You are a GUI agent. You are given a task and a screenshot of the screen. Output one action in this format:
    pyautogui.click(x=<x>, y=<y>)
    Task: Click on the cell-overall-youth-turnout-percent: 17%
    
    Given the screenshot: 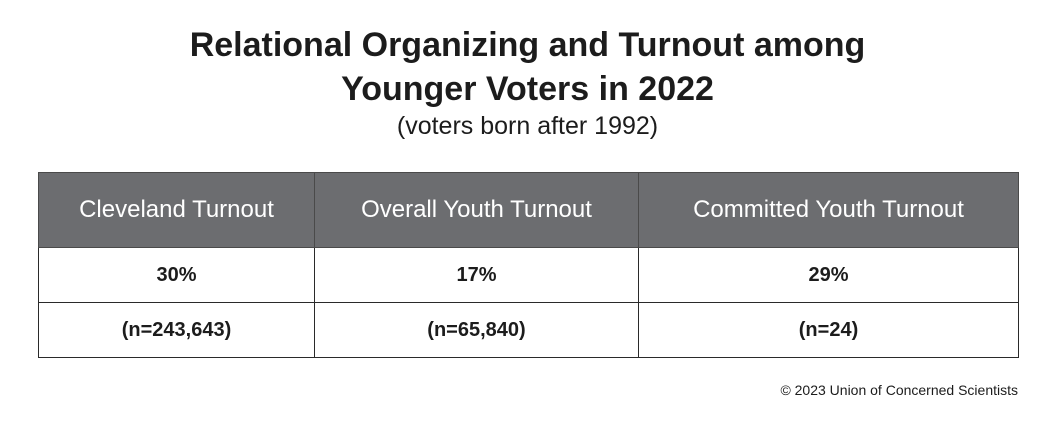 What is the action you would take?
    pyautogui.click(x=476, y=275)
    